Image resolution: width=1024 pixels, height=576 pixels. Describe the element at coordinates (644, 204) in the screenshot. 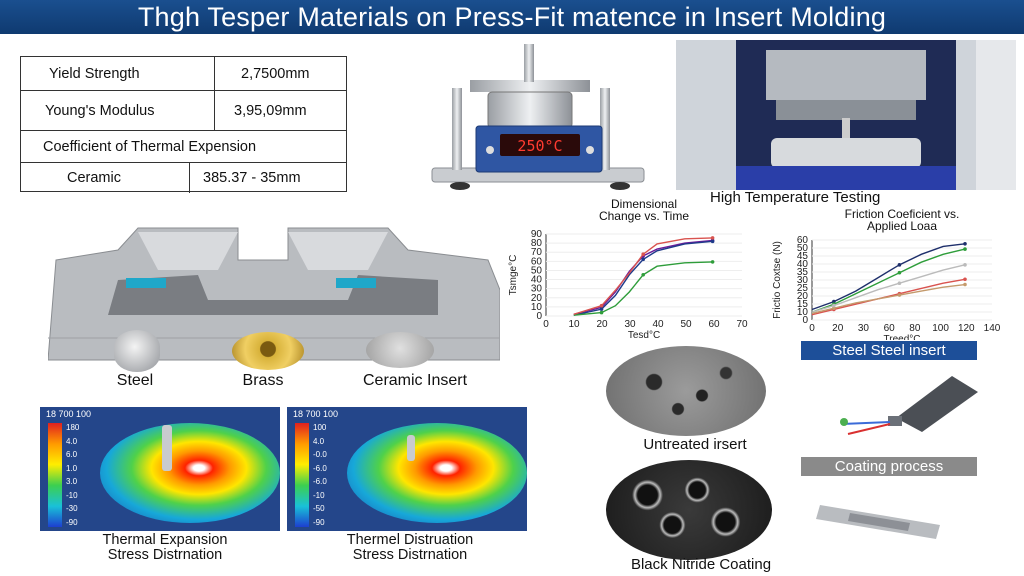

I see `chart-title: Dimensional` at that location.